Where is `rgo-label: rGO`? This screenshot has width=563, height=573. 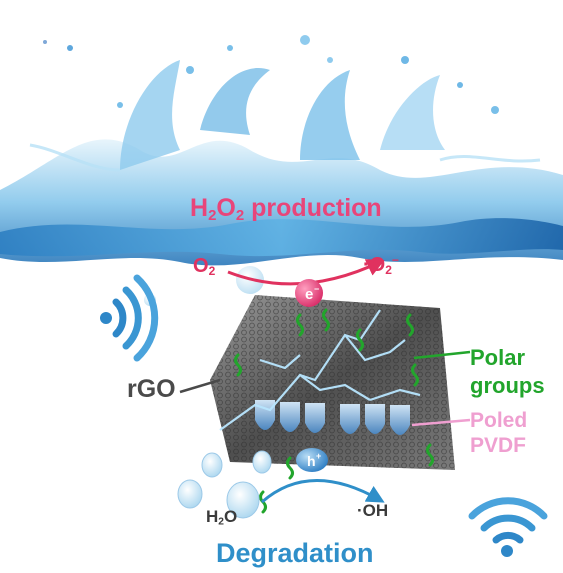
rgo-label: rGO is located at coordinates (151, 389).